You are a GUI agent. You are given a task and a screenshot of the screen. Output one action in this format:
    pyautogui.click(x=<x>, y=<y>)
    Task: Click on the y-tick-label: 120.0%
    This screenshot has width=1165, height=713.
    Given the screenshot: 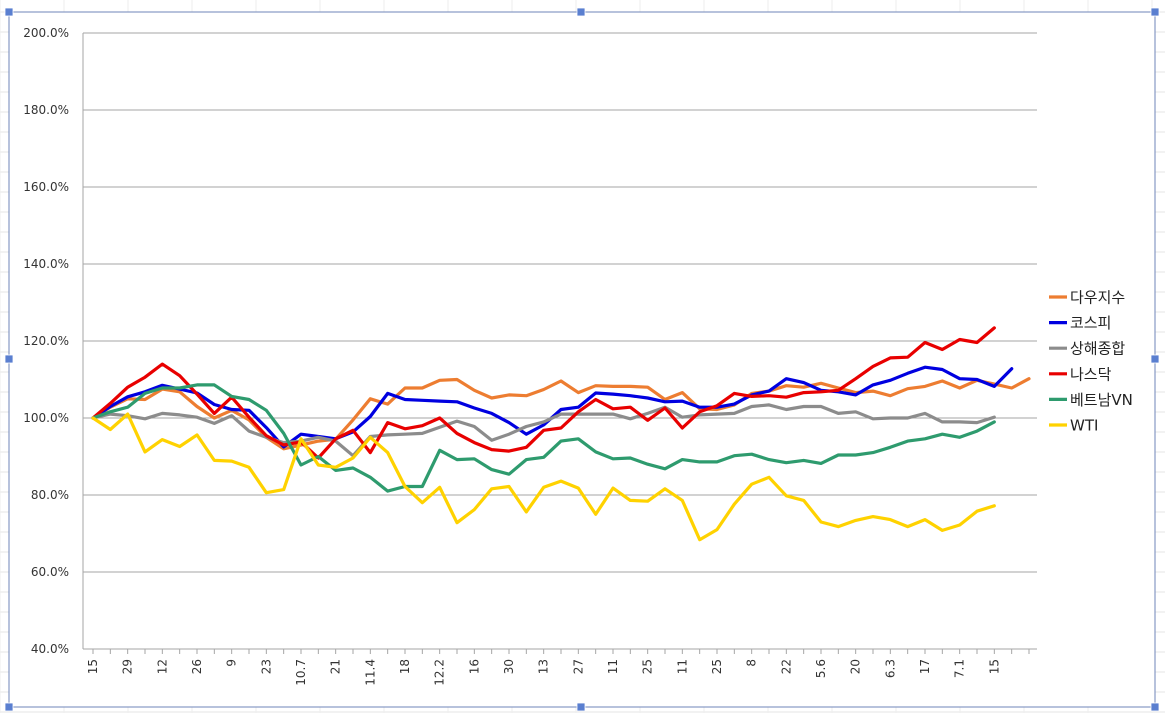 What is the action you would take?
    pyautogui.click(x=46, y=341)
    